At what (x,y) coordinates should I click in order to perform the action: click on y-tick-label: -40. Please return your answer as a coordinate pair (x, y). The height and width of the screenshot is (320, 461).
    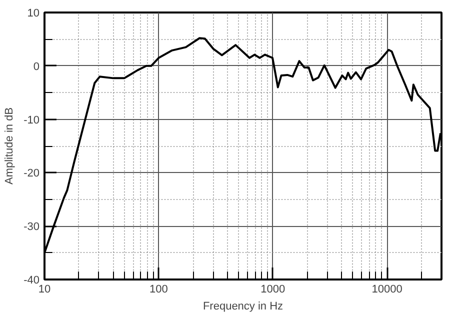
    Looking at the image, I should click on (32, 280).